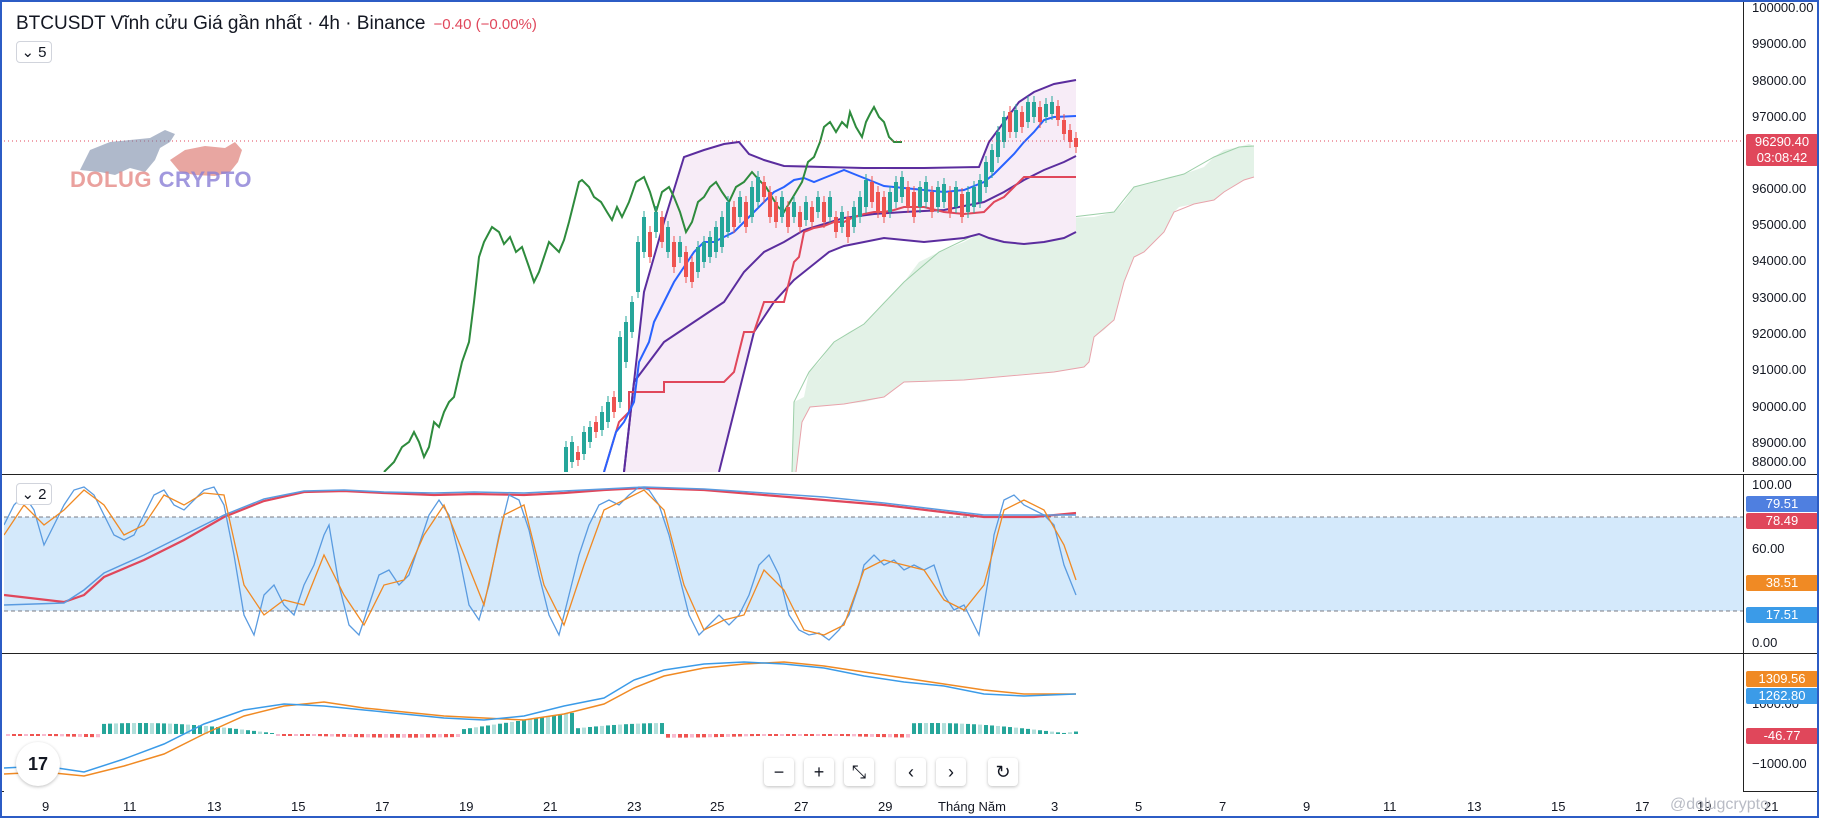 This screenshot has height=828, width=1823. Describe the element at coordinates (34, 52) in the screenshot. I see `main-indicators-toggle: ⌄ 5` at that location.